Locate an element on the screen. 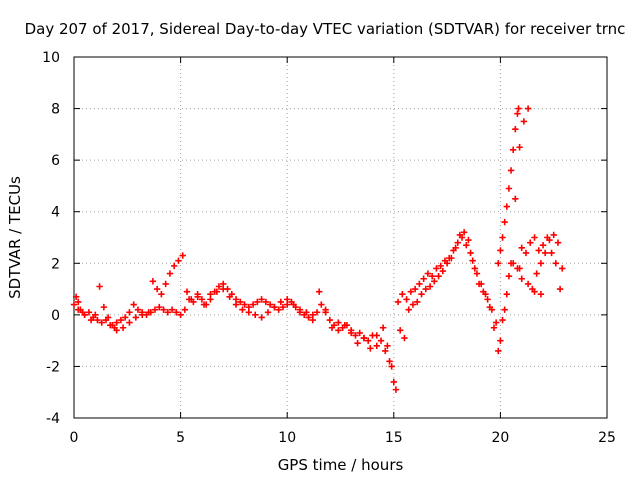 The height and width of the screenshot is (480, 640). x-tick-label: 25 is located at coordinates (607, 438).